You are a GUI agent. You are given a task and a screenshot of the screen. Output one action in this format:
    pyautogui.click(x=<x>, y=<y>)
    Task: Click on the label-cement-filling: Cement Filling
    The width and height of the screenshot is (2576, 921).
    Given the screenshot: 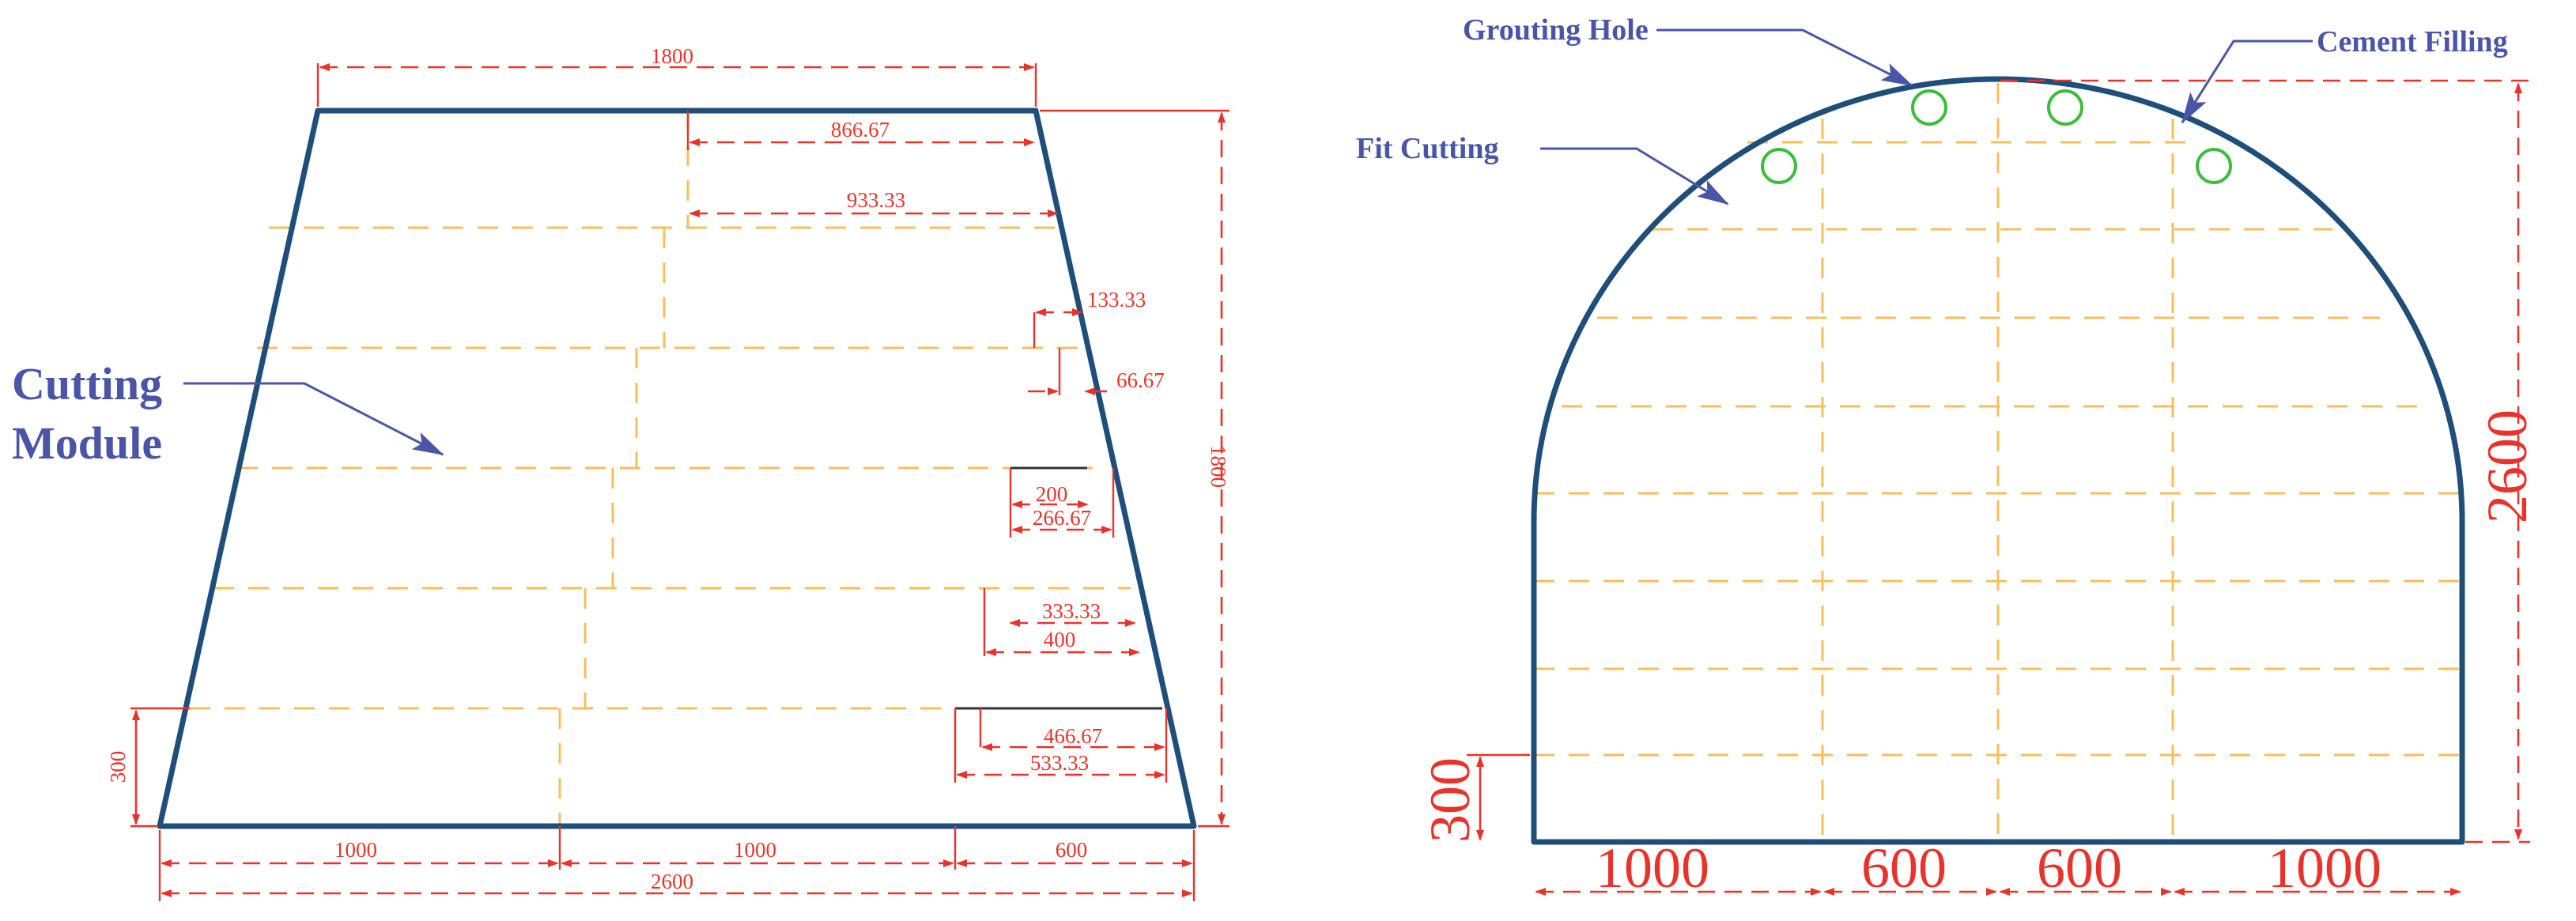 What is the action you would take?
    pyautogui.click(x=2344, y=74)
    